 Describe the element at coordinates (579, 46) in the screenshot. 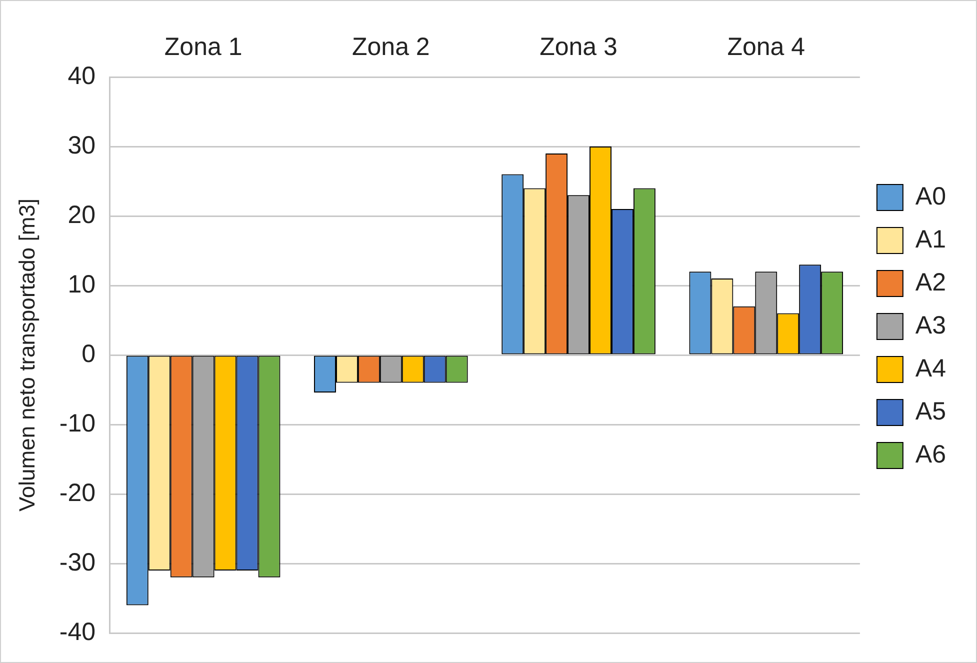

I see `x-tick-label: Zona 3` at that location.